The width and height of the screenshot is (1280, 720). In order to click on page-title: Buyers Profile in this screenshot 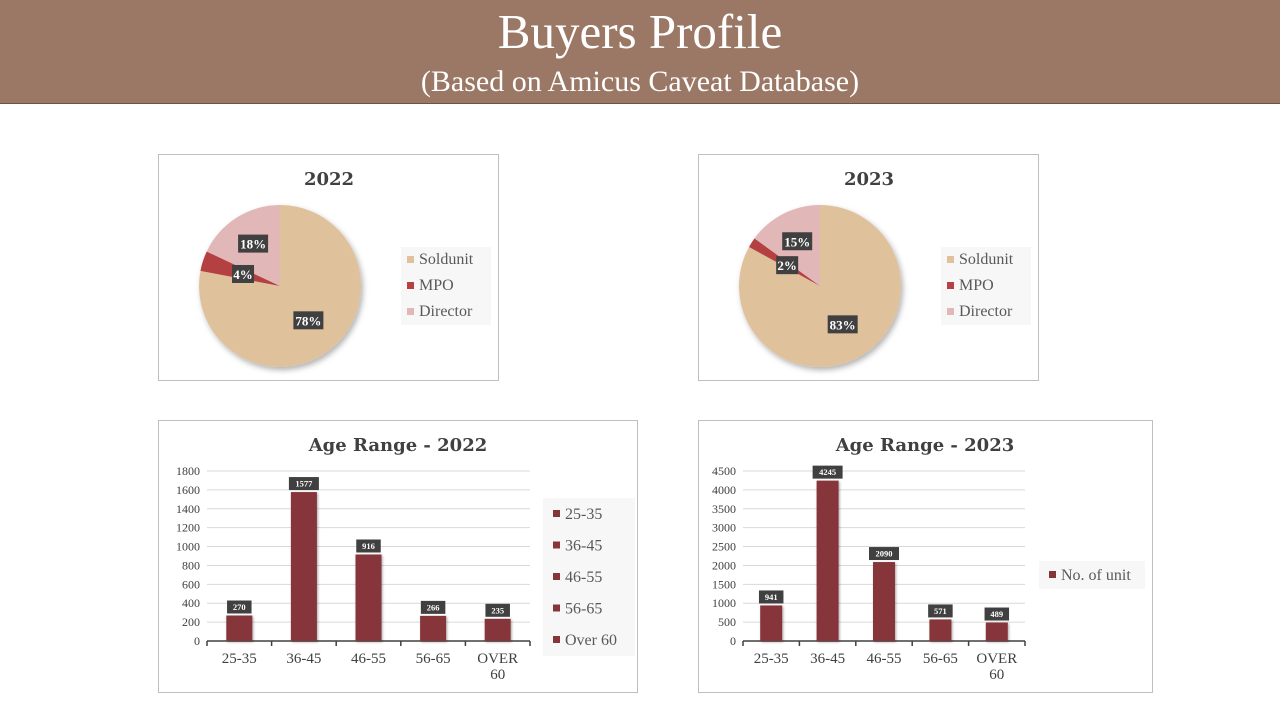, I will do `click(640, 31)`.